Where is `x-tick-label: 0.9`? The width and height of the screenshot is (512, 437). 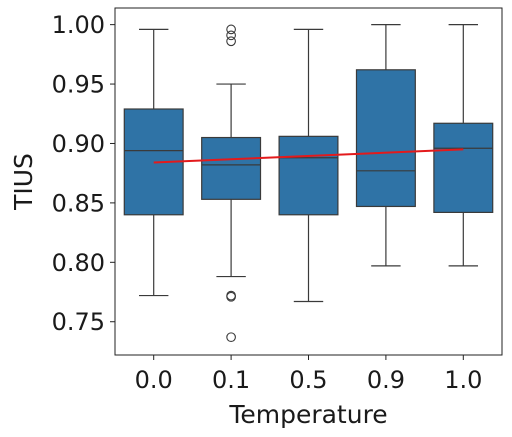
x-tick-label: 0.9 is located at coordinates (386, 380).